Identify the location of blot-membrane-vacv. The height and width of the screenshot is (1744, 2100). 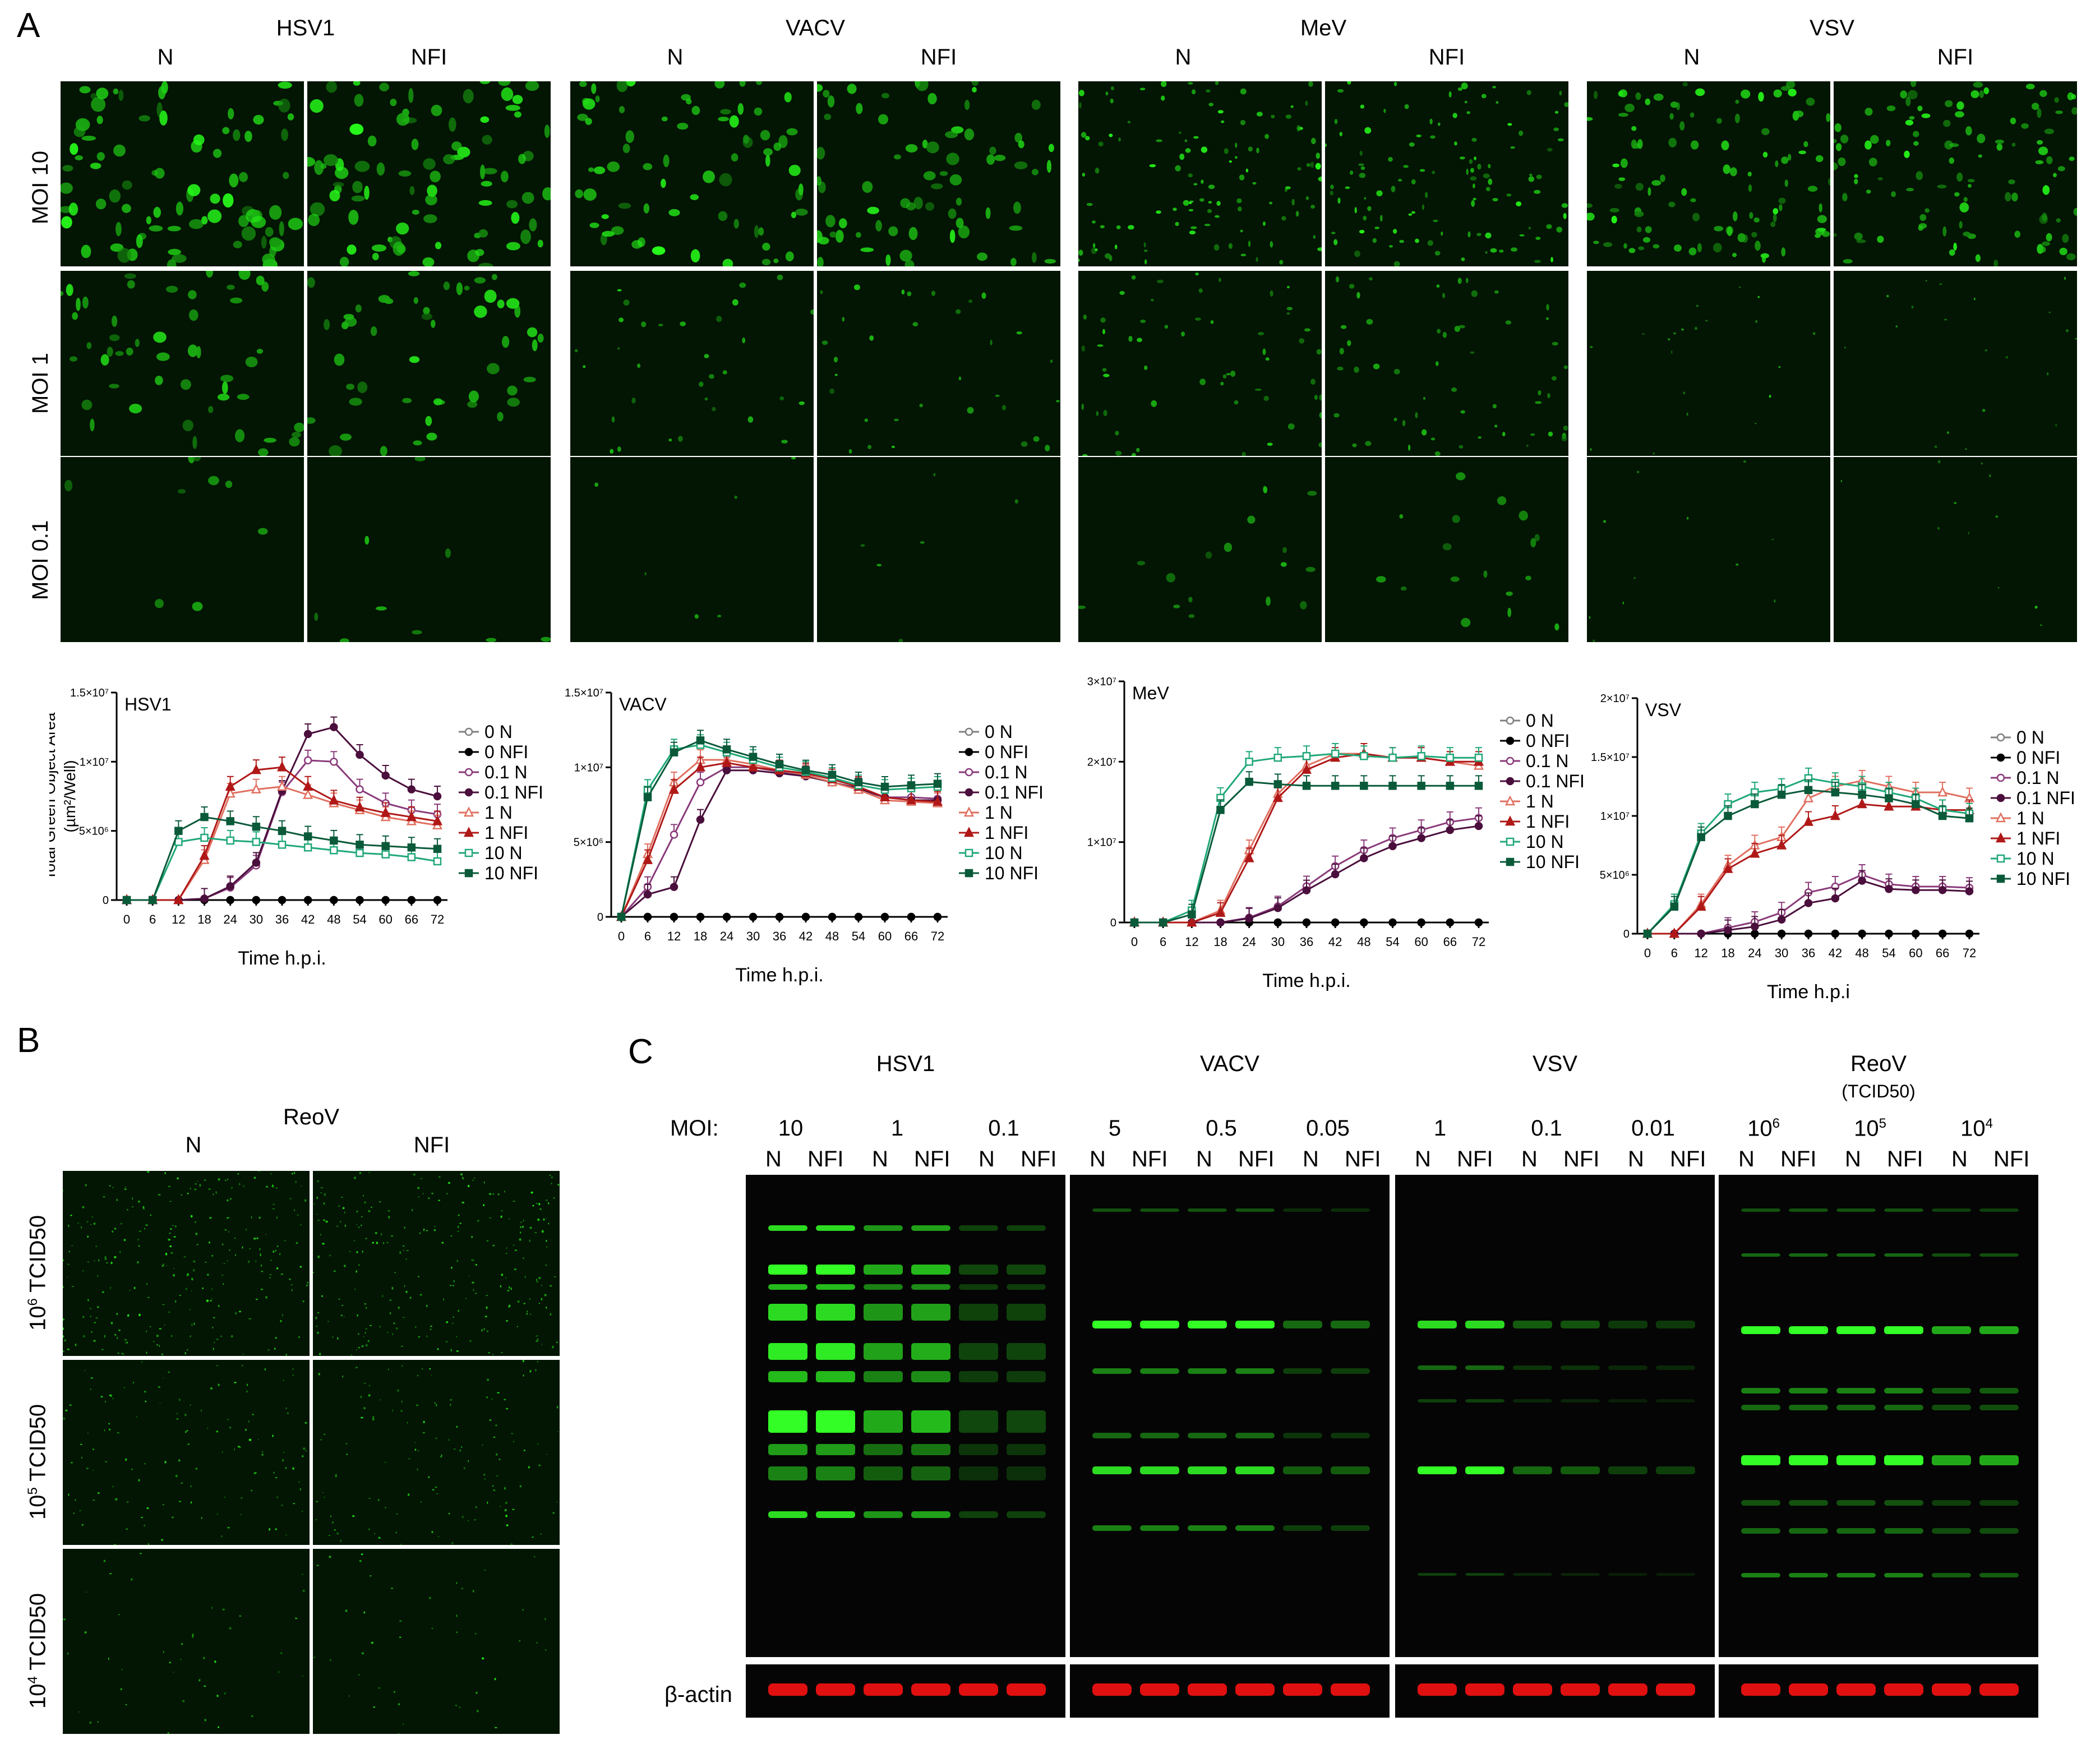
(1230, 1416).